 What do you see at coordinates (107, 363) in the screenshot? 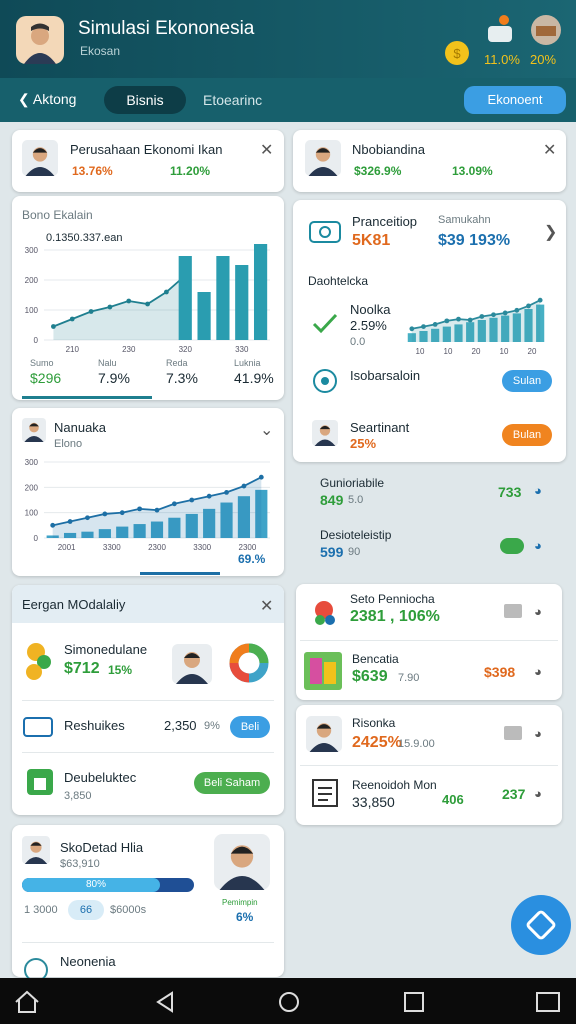
I see `stat-label: Nalu` at bounding box center [107, 363].